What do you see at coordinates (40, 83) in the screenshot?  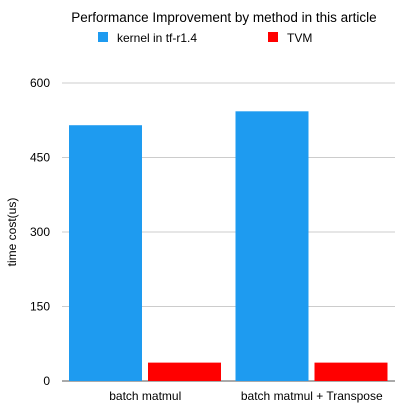 I see `y-tick-label: 600` at bounding box center [40, 83].